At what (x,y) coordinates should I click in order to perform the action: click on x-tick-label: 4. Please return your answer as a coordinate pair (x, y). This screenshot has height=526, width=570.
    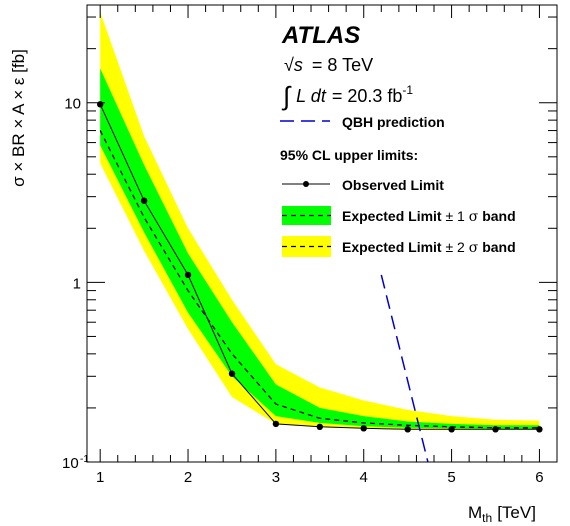
    Looking at the image, I should click on (364, 477).